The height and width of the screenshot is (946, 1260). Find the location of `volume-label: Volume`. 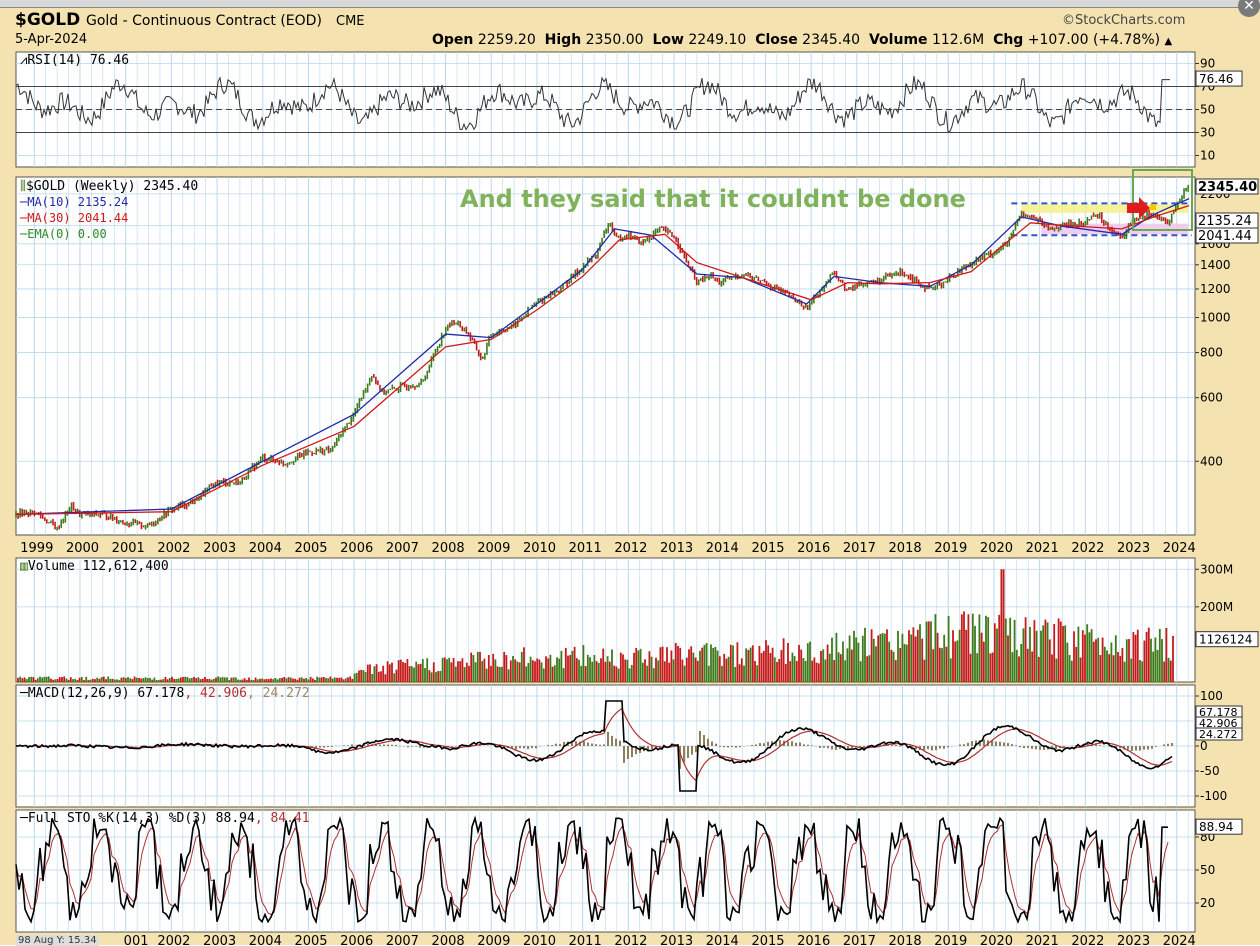

volume-label: Volume is located at coordinates (898, 40).